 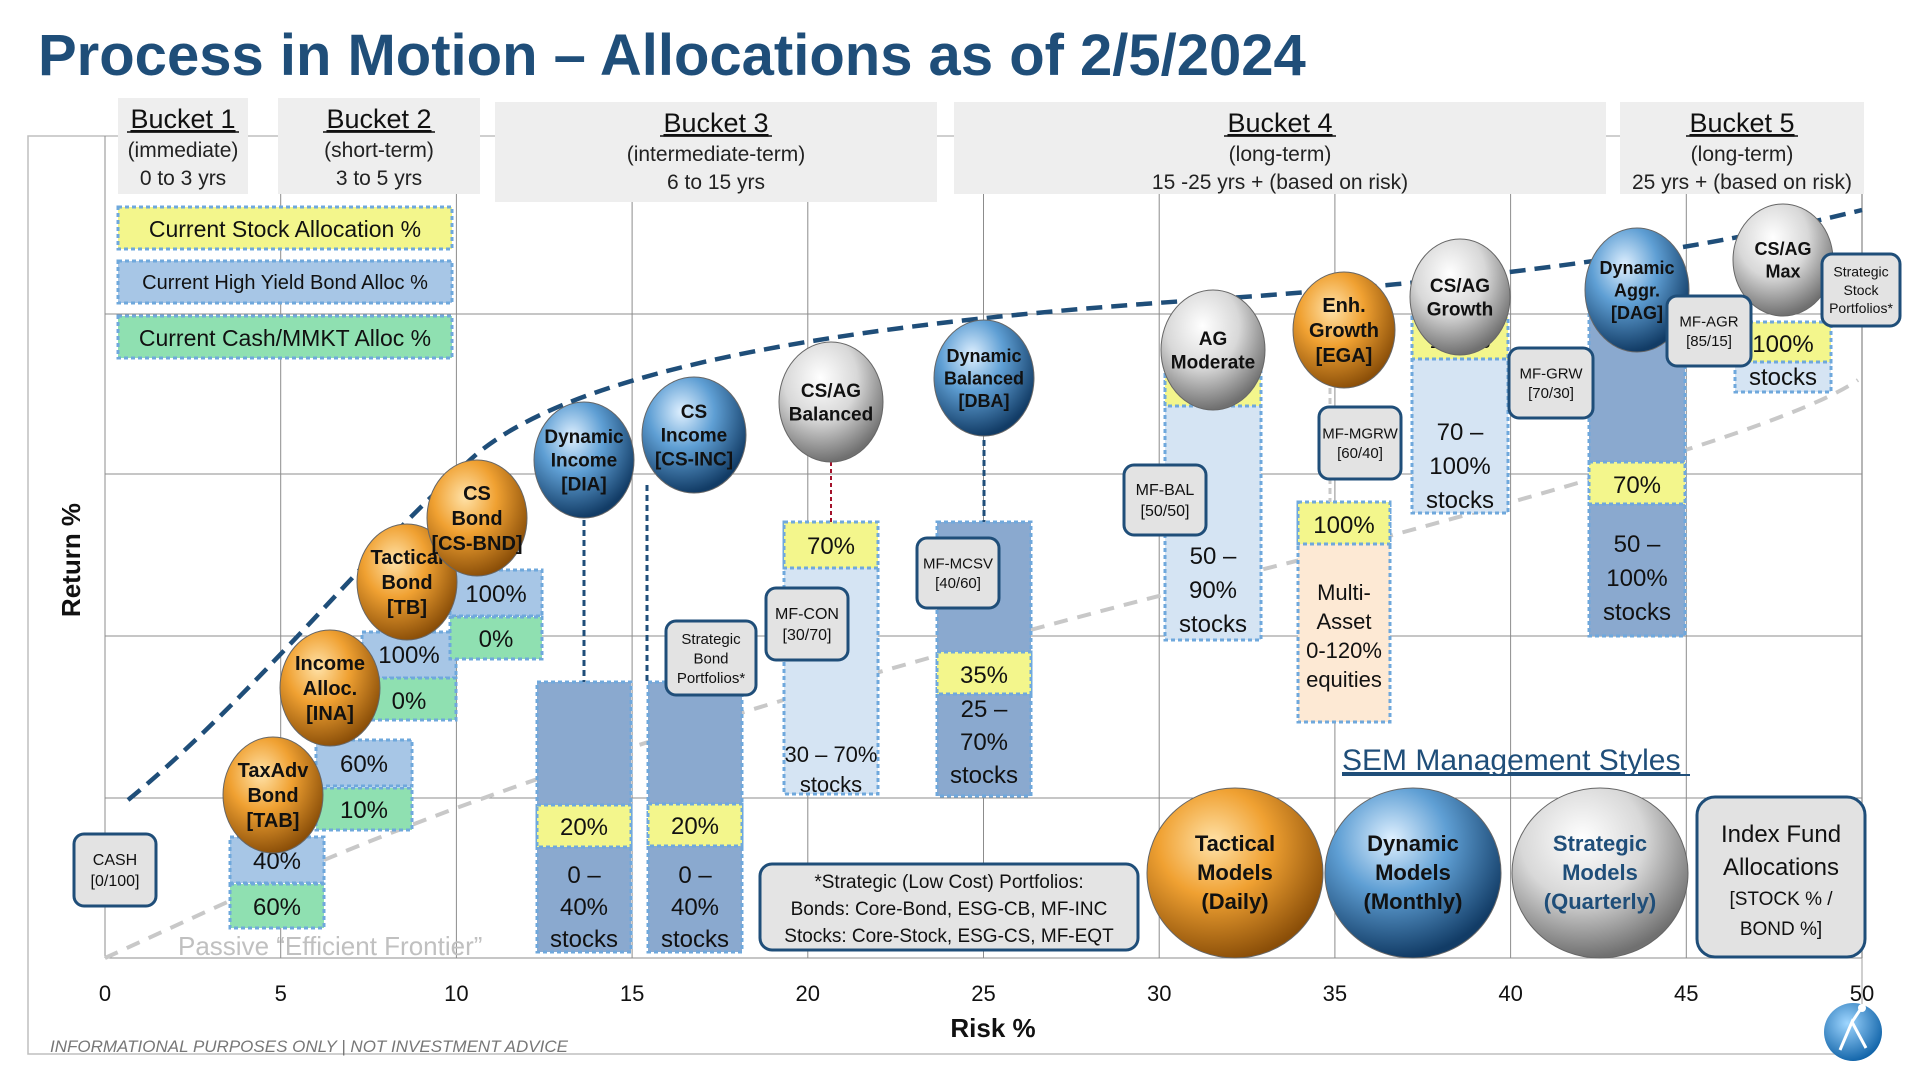 What do you see at coordinates (105, 993) in the screenshot?
I see `x-tick-label: 0` at bounding box center [105, 993].